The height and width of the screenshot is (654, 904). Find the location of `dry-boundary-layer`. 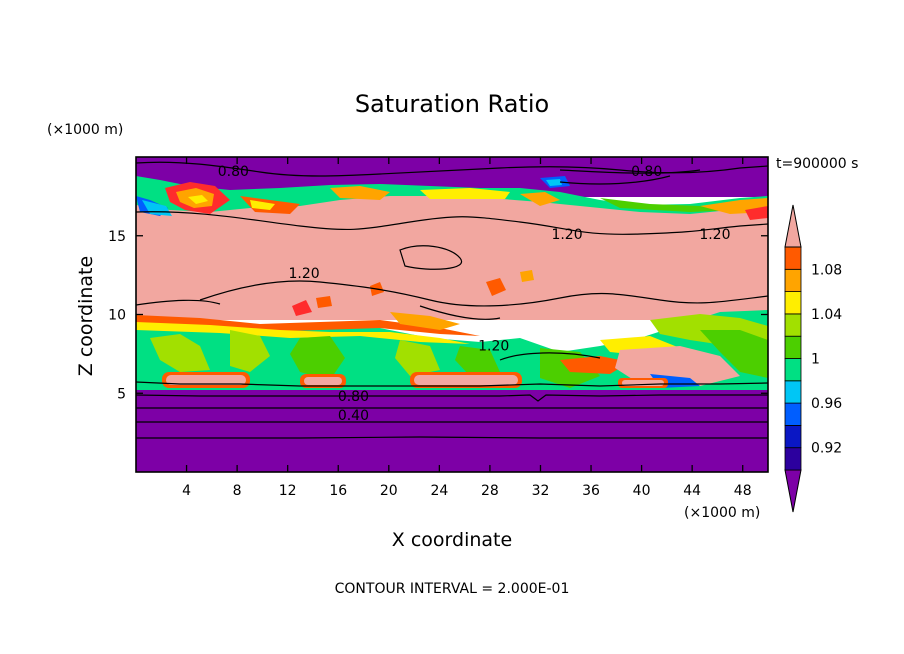

dry-boundary-layer is located at coordinates (452, 431).